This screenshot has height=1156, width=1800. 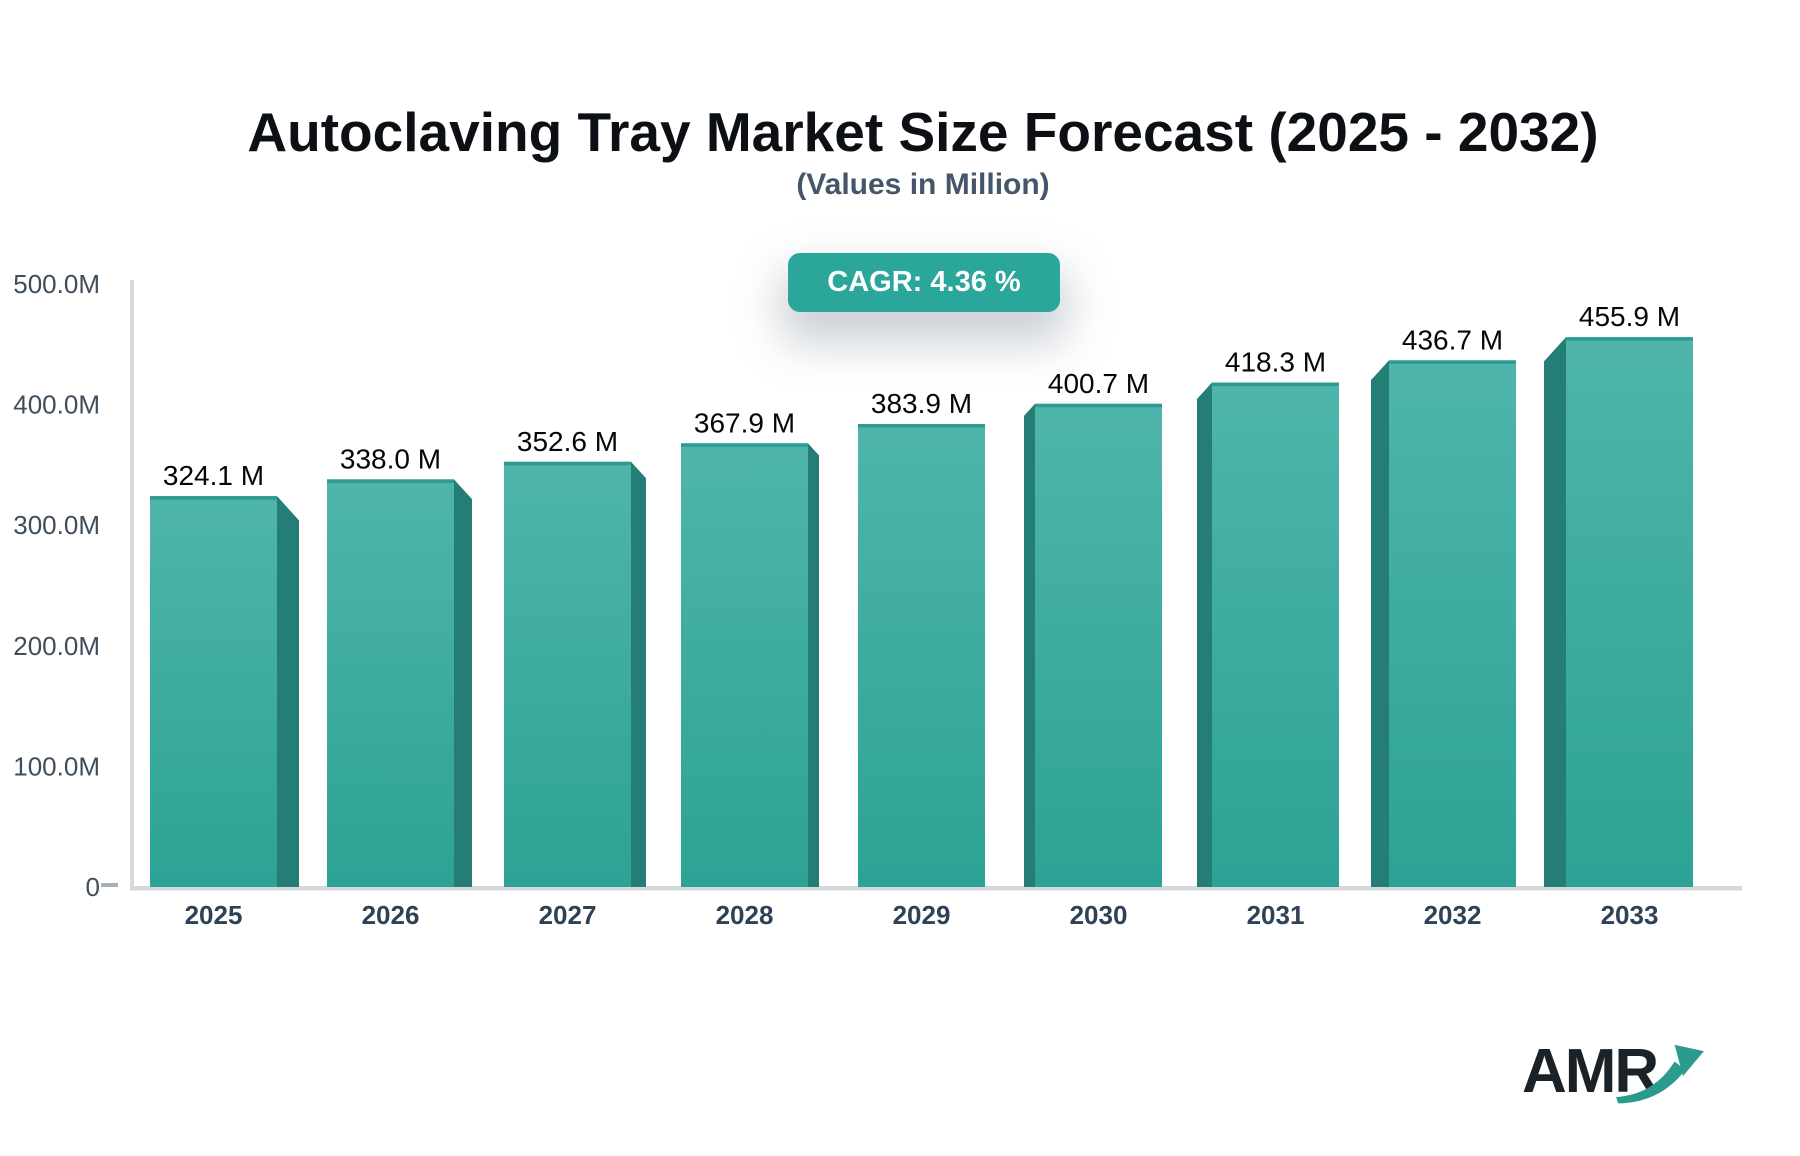 What do you see at coordinates (1453, 915) in the screenshot?
I see `x-tick-label: 2032` at bounding box center [1453, 915].